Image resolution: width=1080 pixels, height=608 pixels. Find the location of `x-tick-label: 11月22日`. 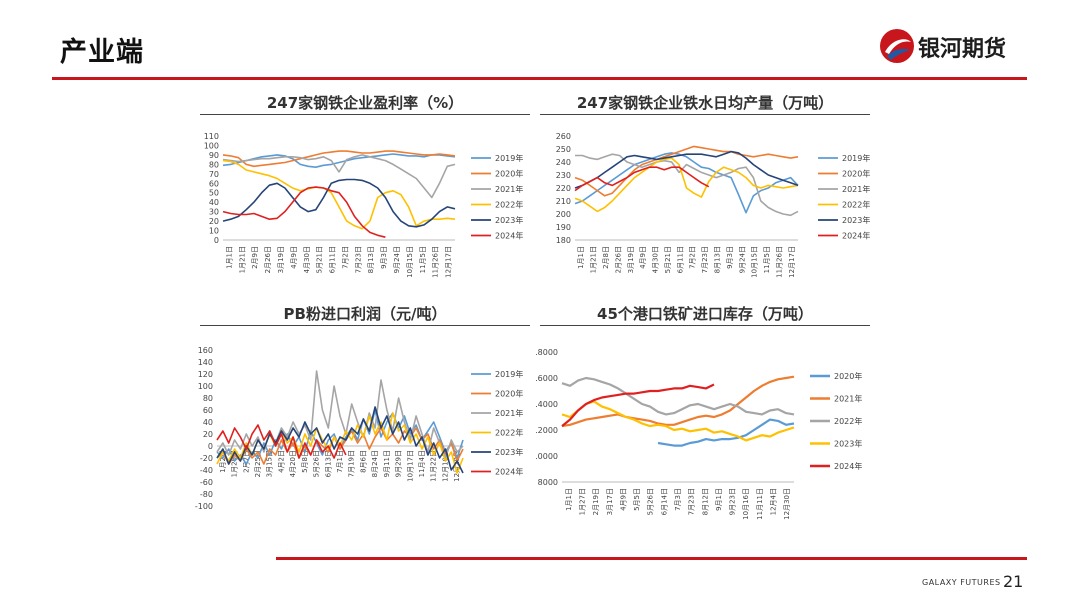

x-tick-label: 11月22日 is located at coordinates (434, 466).